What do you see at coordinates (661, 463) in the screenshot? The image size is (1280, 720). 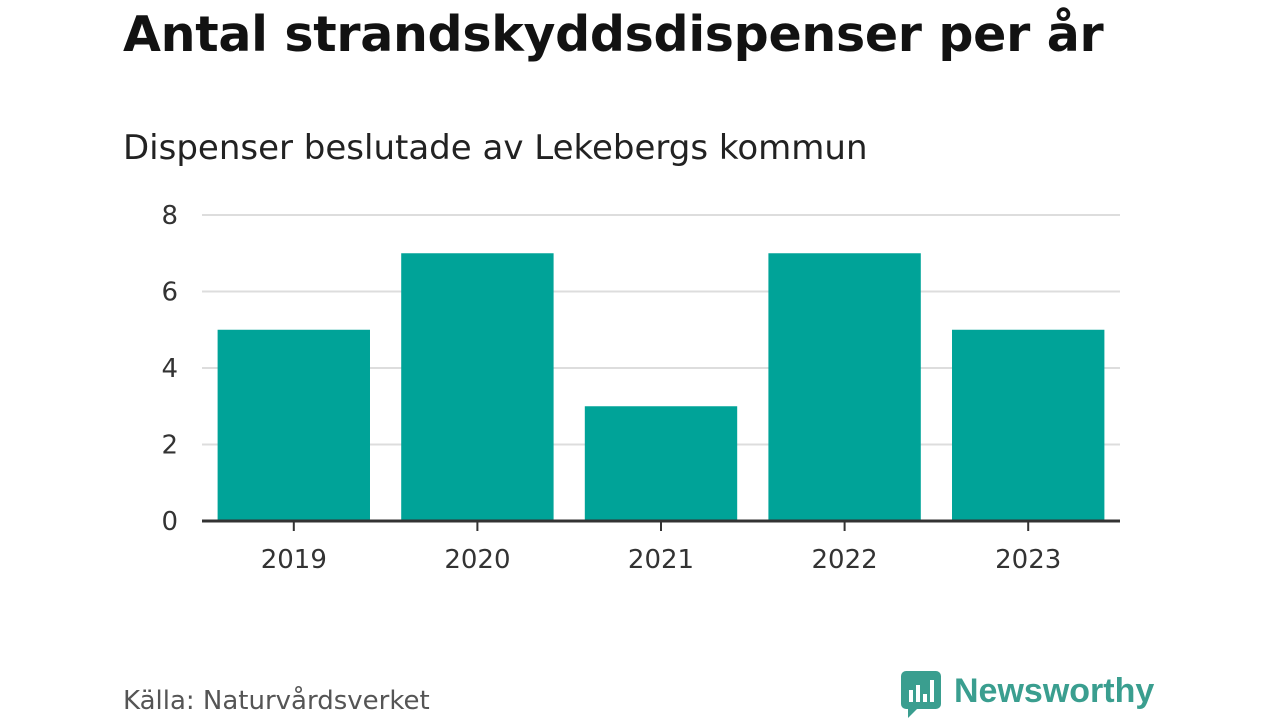 I see `bar-2021` at bounding box center [661, 463].